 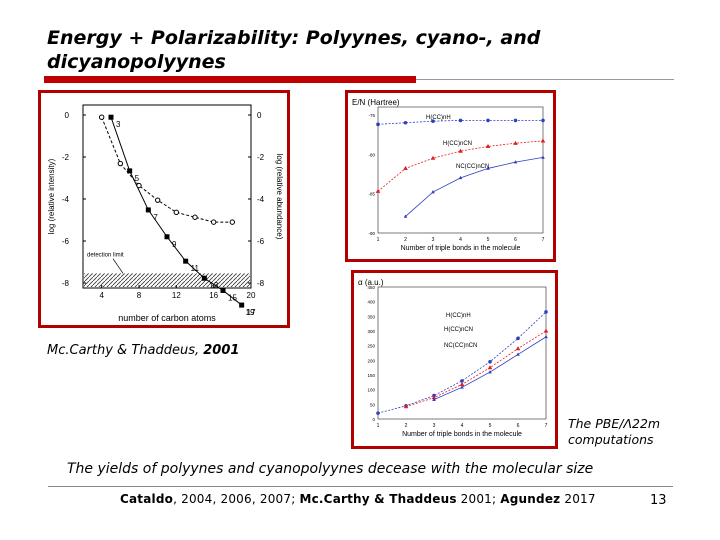 What do you see at coordinates (251, 295) in the screenshot?
I see `x-tick-label: 20` at bounding box center [251, 295].